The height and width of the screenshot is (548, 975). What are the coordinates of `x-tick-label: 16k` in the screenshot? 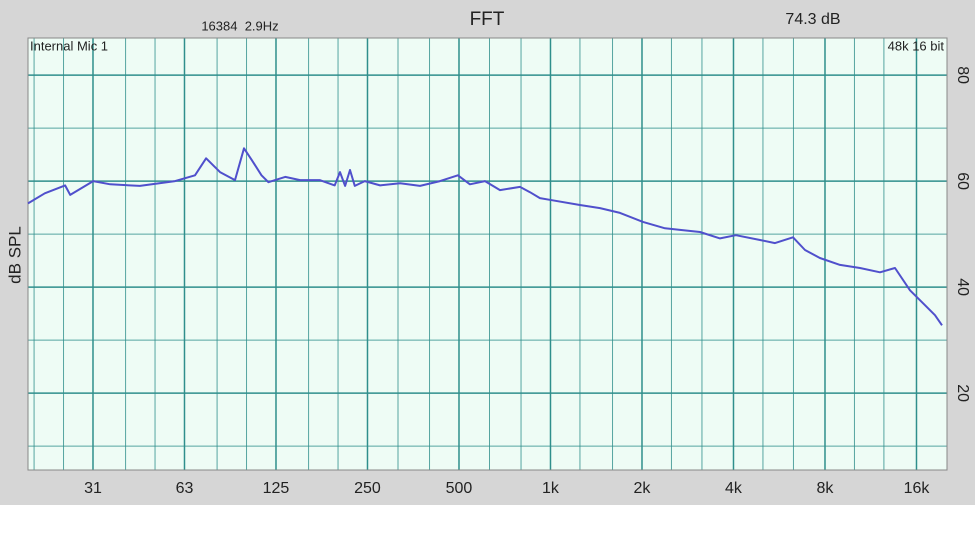 It's located at (917, 488).